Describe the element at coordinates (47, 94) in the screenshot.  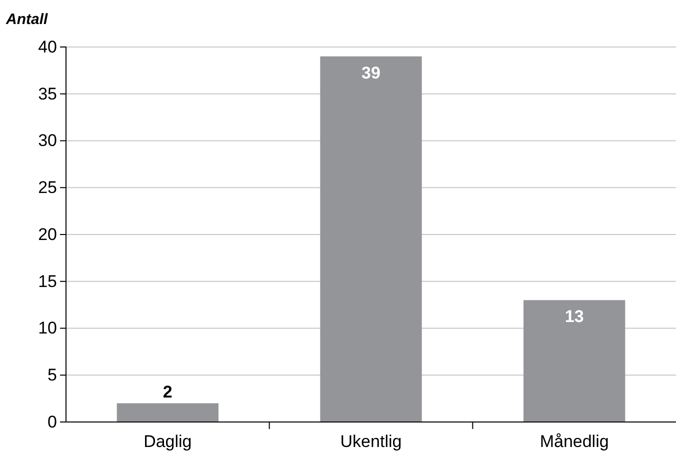
I see `y-tick-label: 35` at that location.